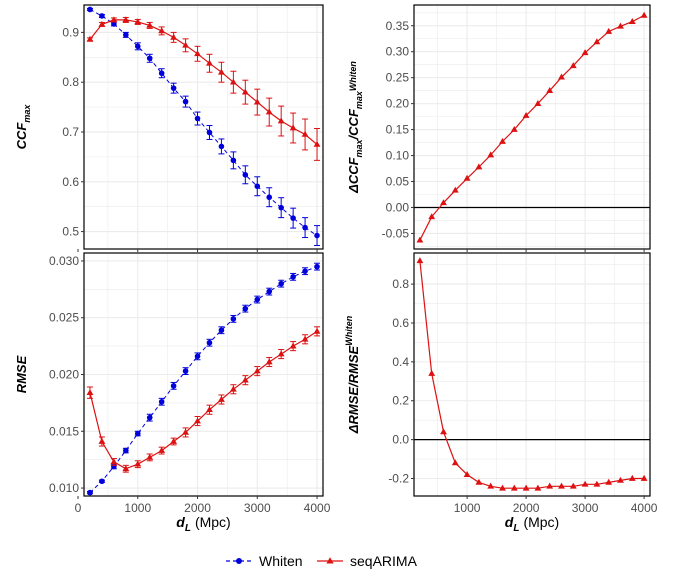 This screenshot has height=574, width=676. Describe the element at coordinates (398, 156) in the screenshot. I see `y-tick-label: 0.10` at that location.